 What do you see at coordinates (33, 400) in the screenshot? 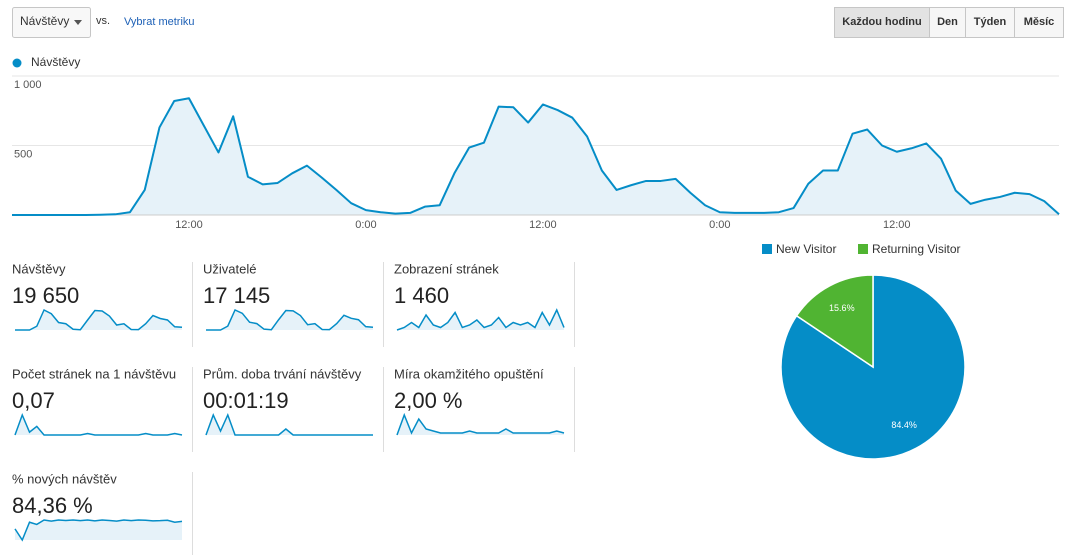
I see `metric-value: 0,07` at bounding box center [33, 400].